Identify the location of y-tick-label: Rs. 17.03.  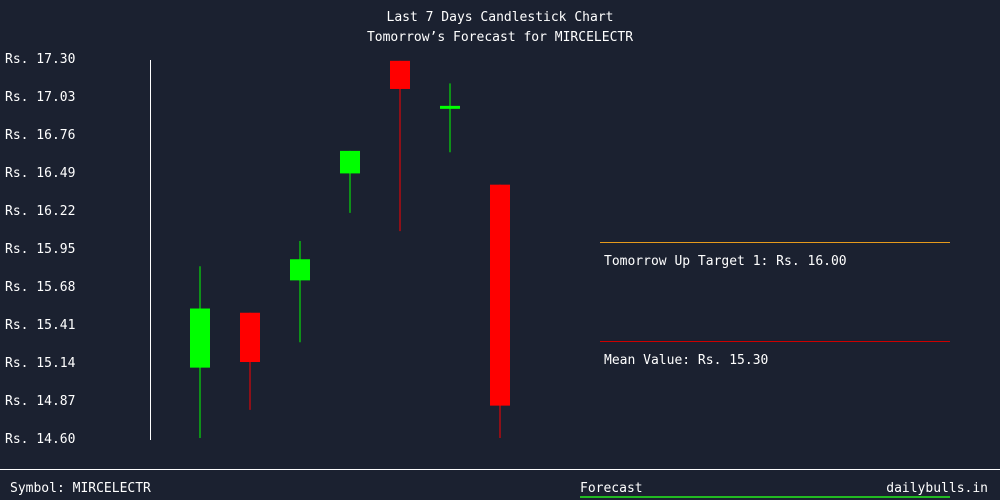
(40, 97).